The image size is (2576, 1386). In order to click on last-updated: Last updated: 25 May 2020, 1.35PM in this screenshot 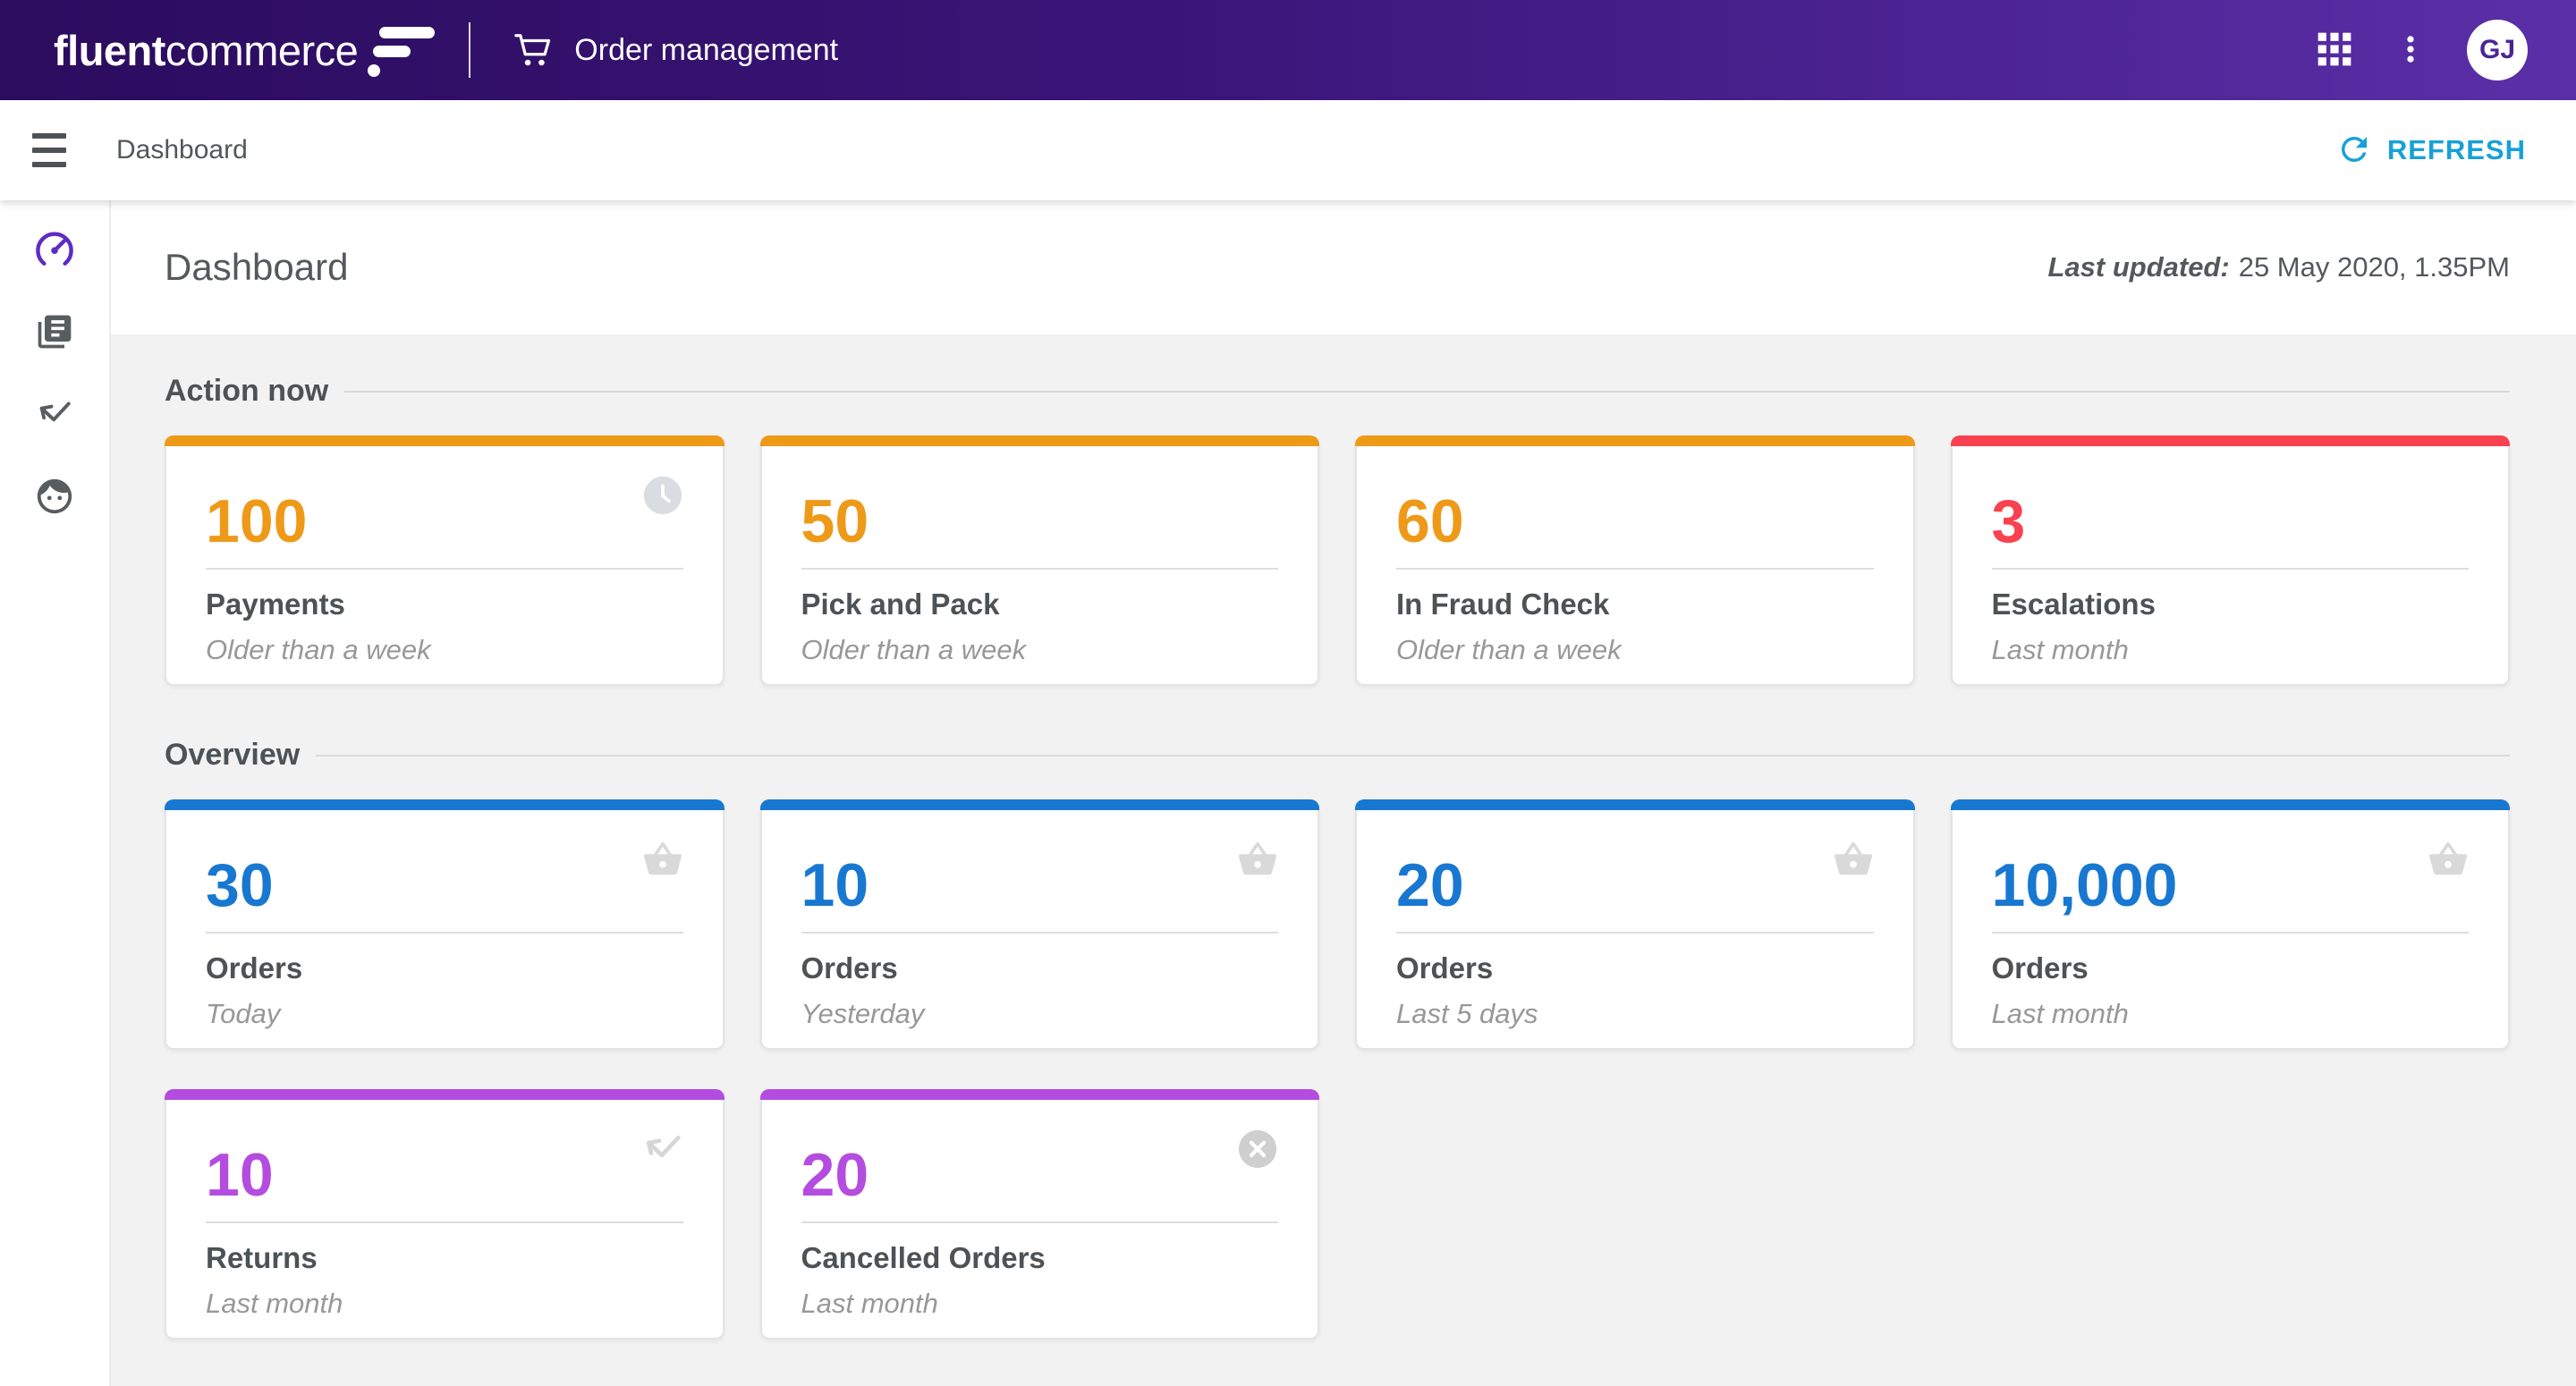, I will do `click(2278, 267)`.